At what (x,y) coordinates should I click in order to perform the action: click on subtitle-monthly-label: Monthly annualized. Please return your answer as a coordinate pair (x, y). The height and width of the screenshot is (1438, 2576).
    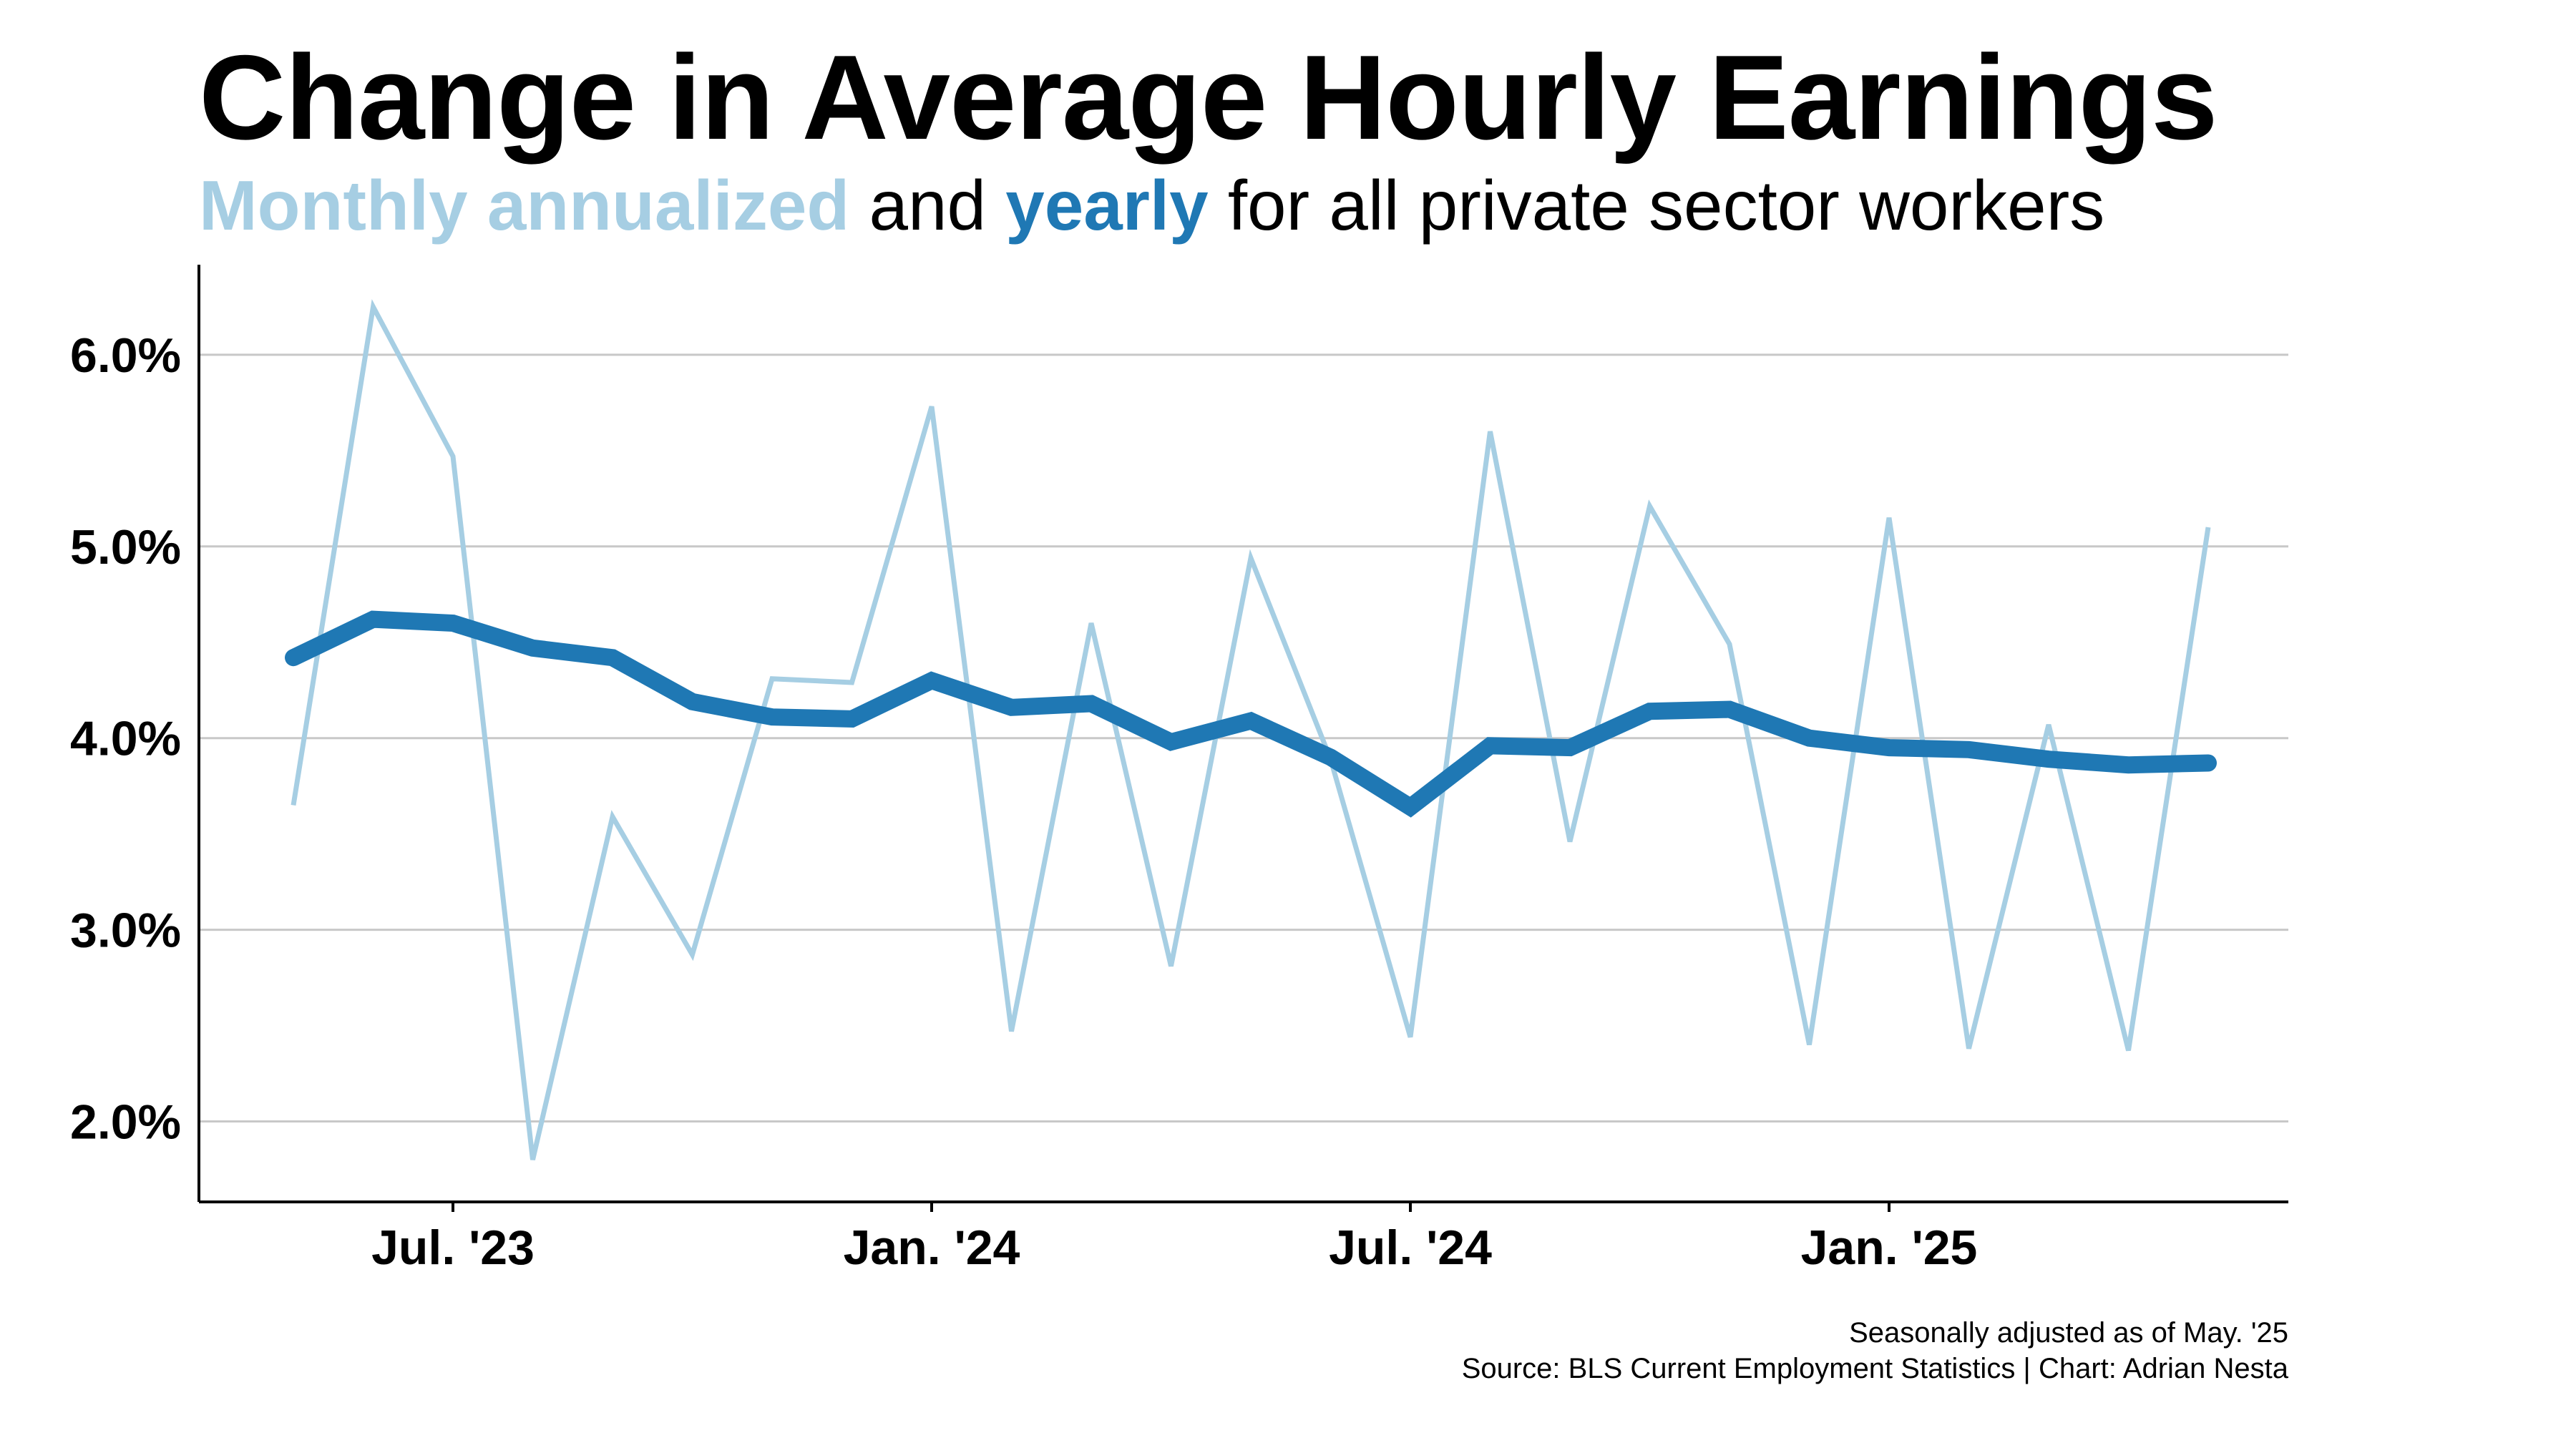
    Looking at the image, I should click on (524, 205).